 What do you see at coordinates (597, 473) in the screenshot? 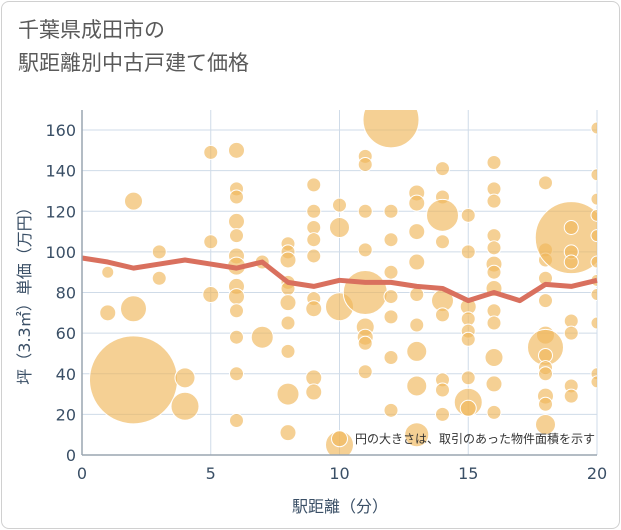
I see `x-tick-label: 20` at bounding box center [597, 473].